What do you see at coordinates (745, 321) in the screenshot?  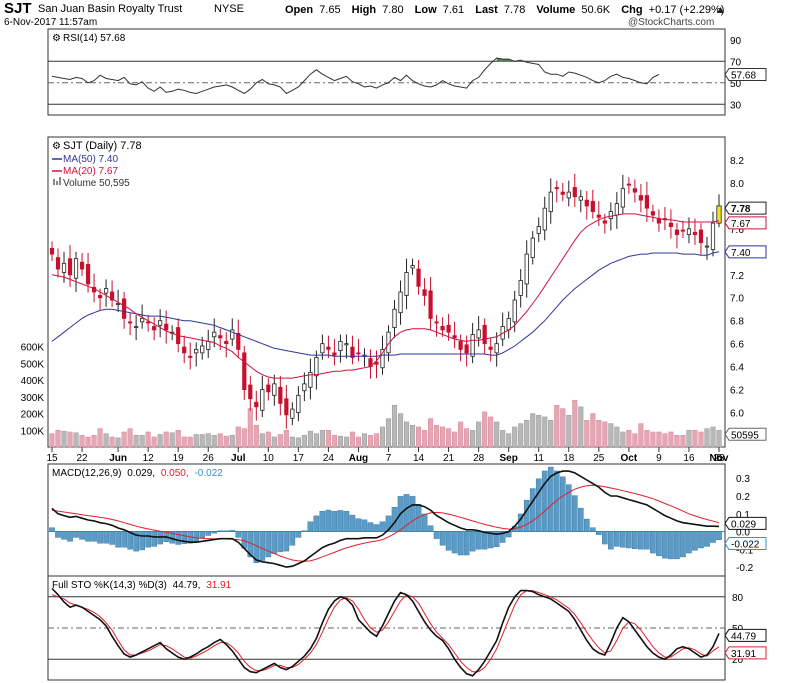 I see `price-last-tags: 7.78 7.67 7.40 50595` at bounding box center [745, 321].